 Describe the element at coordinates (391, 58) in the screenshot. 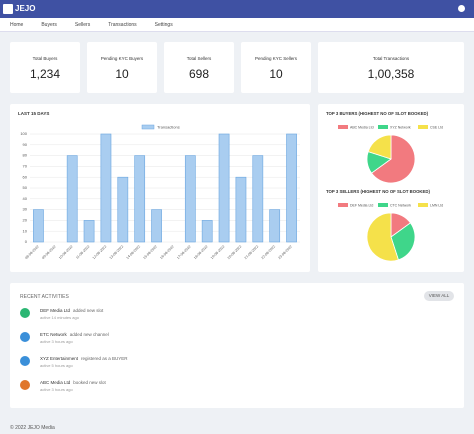

I see `stat-label: Total Transactions` at that location.